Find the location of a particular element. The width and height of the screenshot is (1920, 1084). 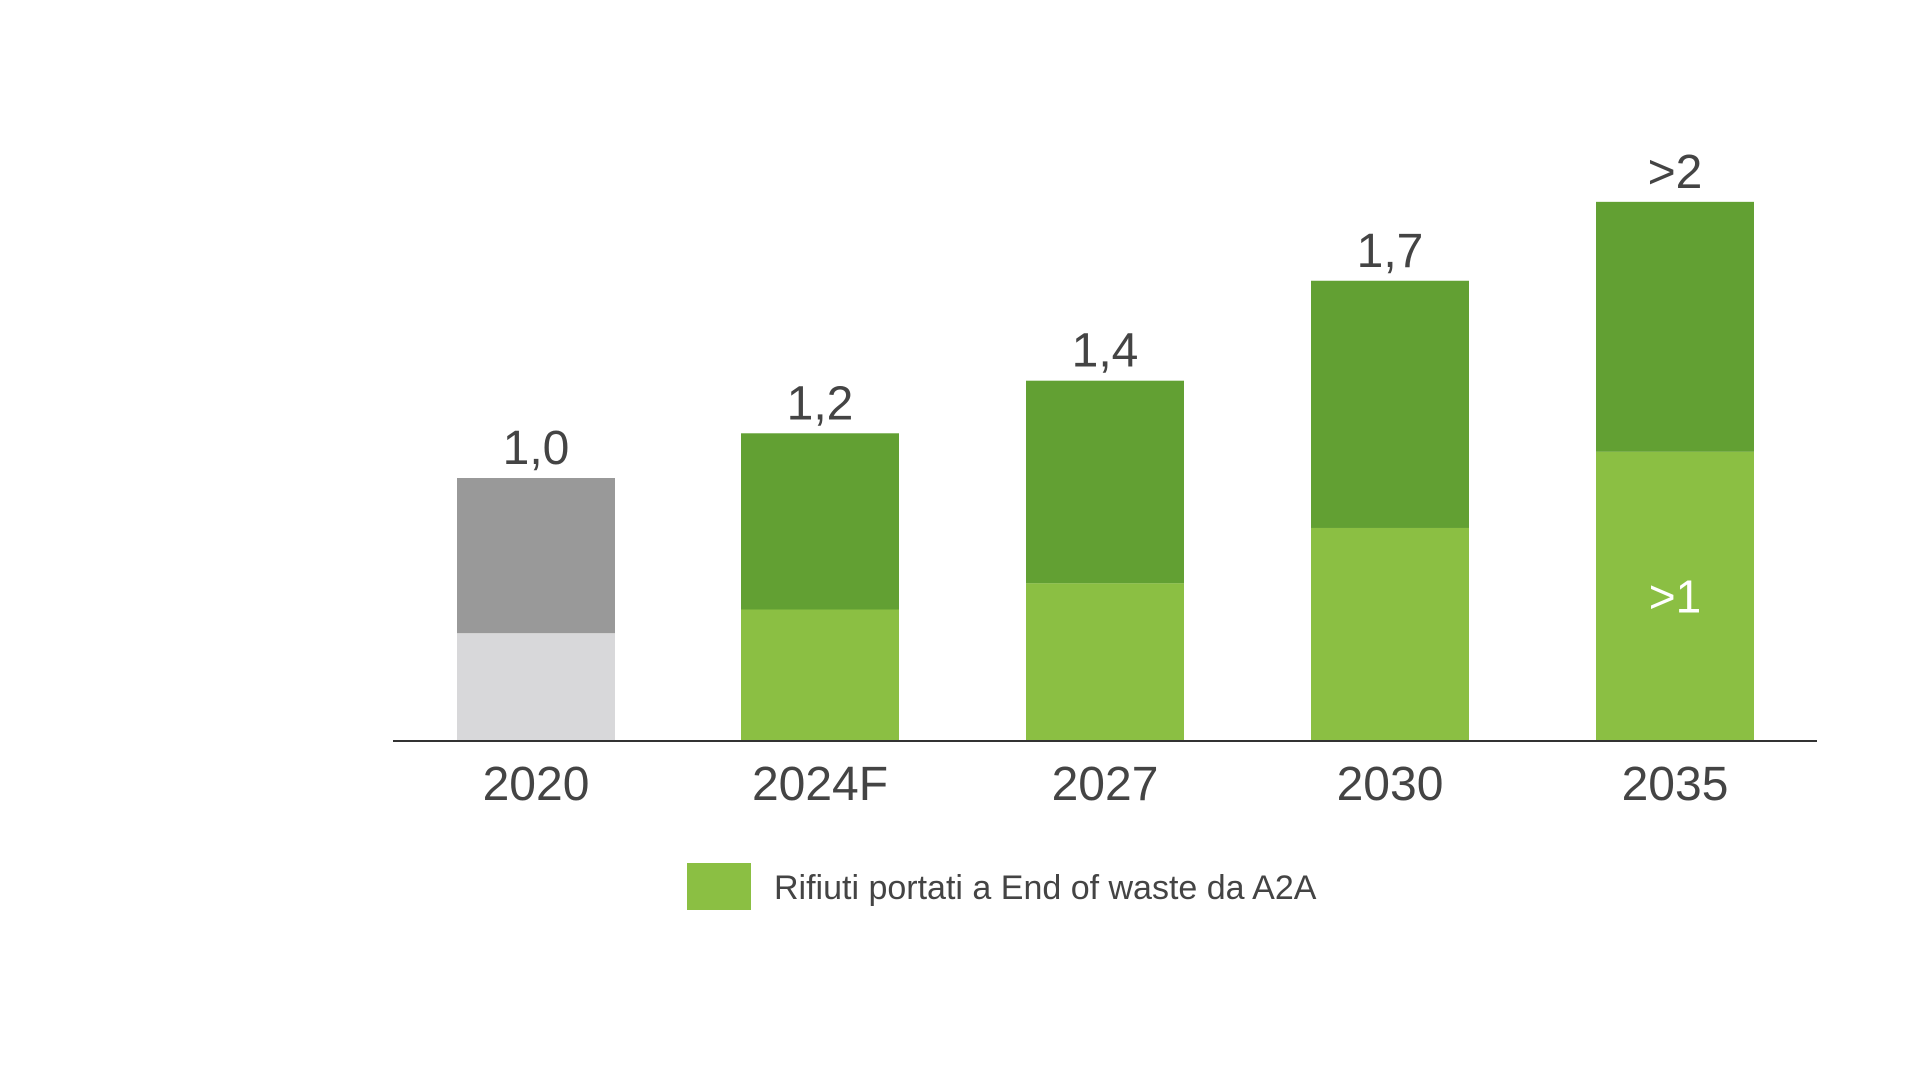

bar-total-label-2030: 1,7 is located at coordinates (1390, 251).